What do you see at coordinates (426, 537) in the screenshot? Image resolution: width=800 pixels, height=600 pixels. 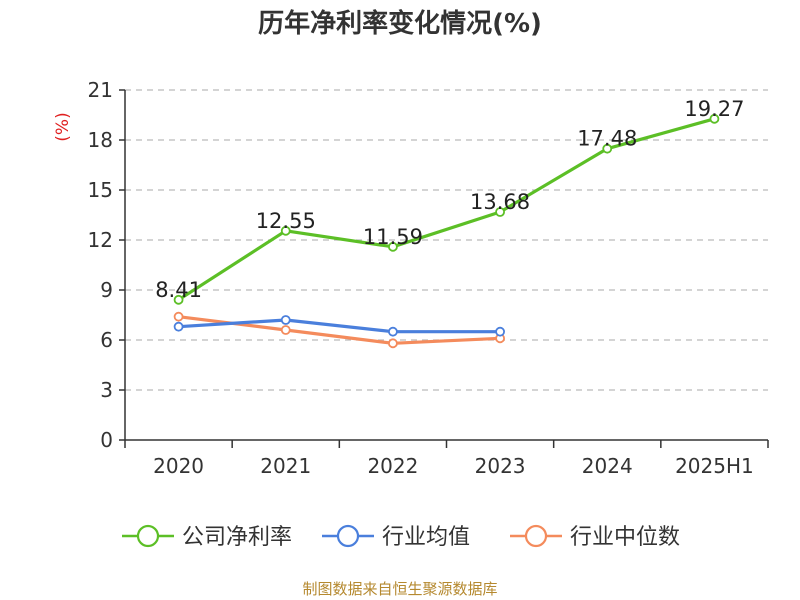 I see `legend-label: 行业均值` at bounding box center [426, 537].